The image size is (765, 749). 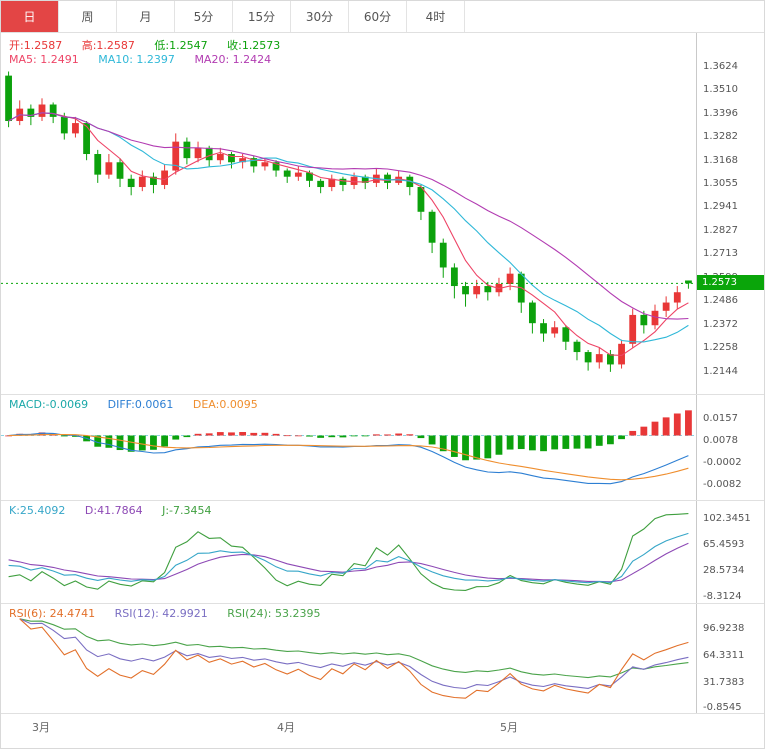 What do you see at coordinates (49, 404) in the screenshot?
I see `macd-value: MACD:-0.0069` at bounding box center [49, 404].